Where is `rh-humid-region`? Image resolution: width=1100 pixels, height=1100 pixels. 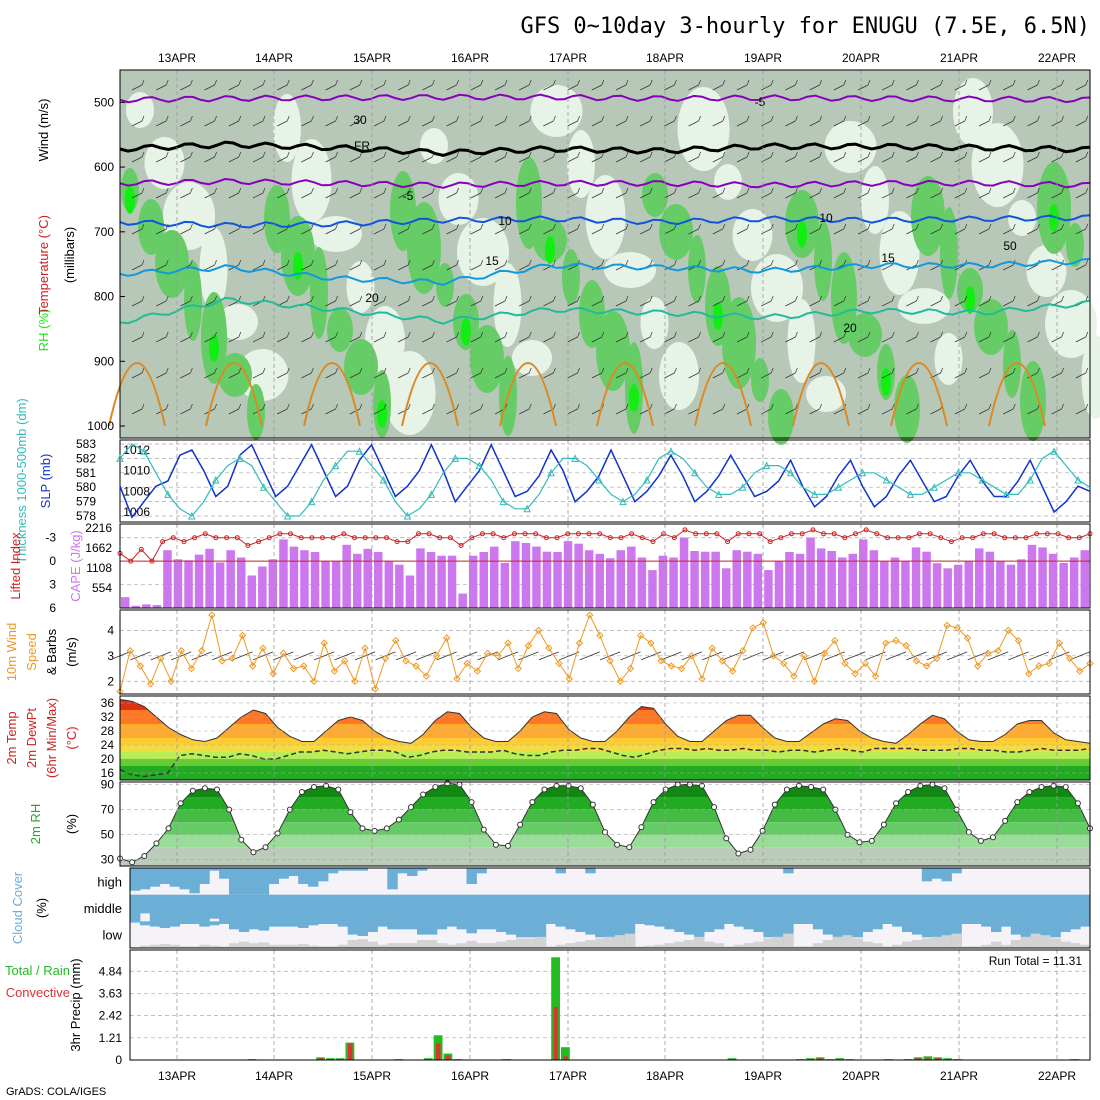 rh-humid-region is located at coordinates (865, 335).